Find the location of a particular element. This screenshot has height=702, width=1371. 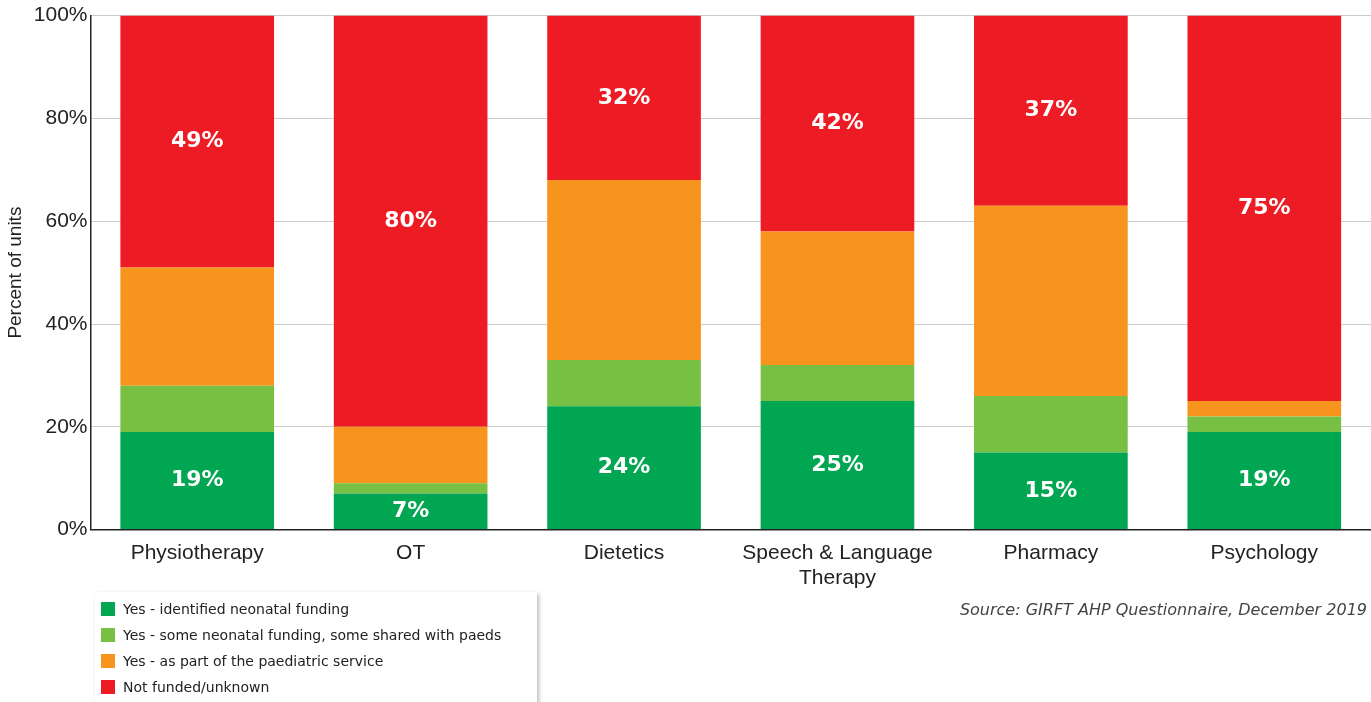

data-label: 80% is located at coordinates (410, 219).